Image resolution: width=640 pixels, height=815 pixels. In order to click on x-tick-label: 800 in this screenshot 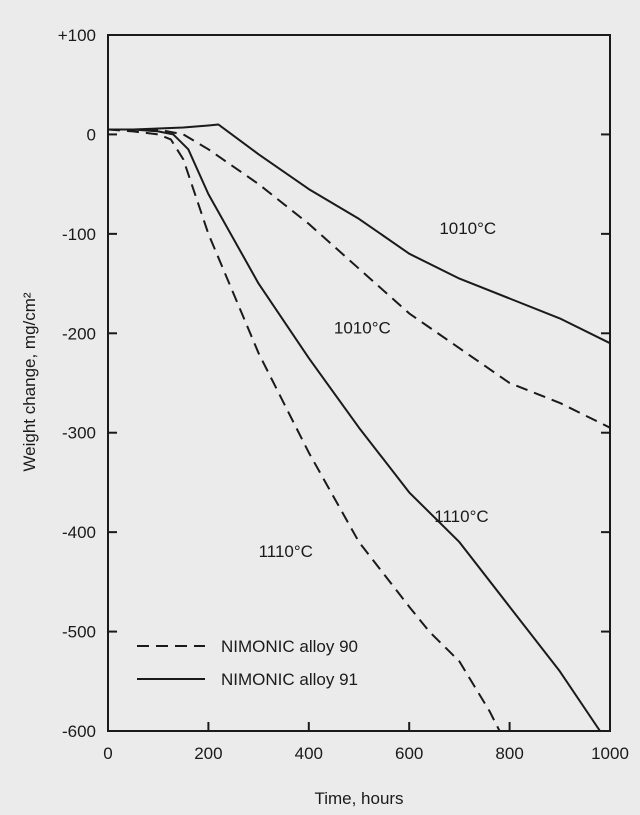, I will do `click(509, 753)`.